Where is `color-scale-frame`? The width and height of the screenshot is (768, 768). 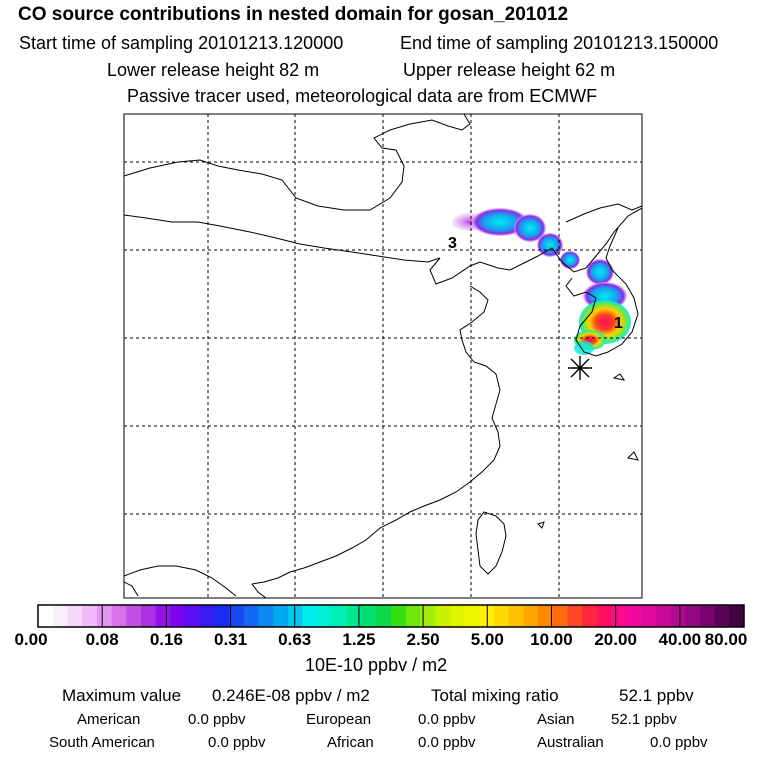
color-scale-frame is located at coordinates (391, 616).